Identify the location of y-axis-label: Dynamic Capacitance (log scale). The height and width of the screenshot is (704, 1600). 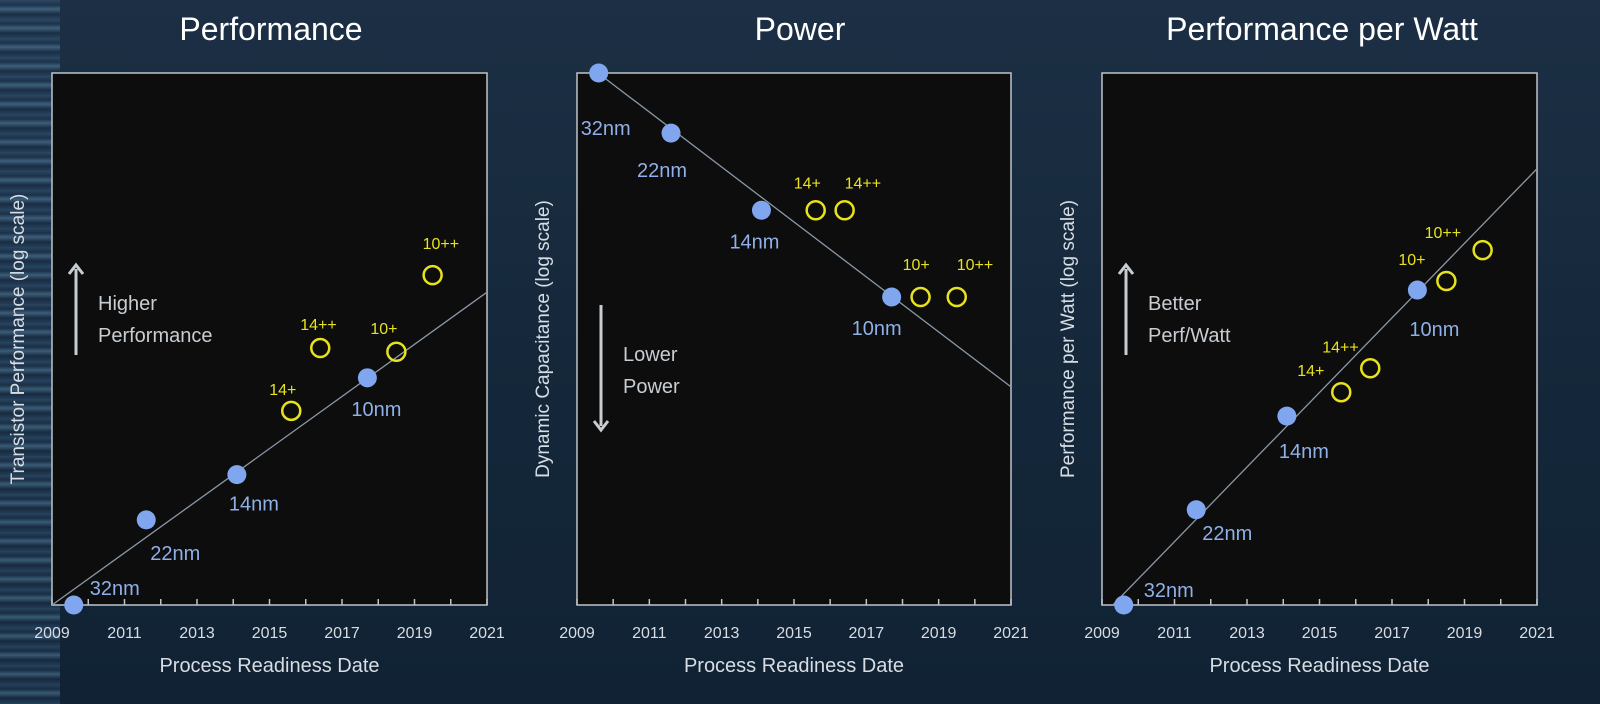
(543, 339).